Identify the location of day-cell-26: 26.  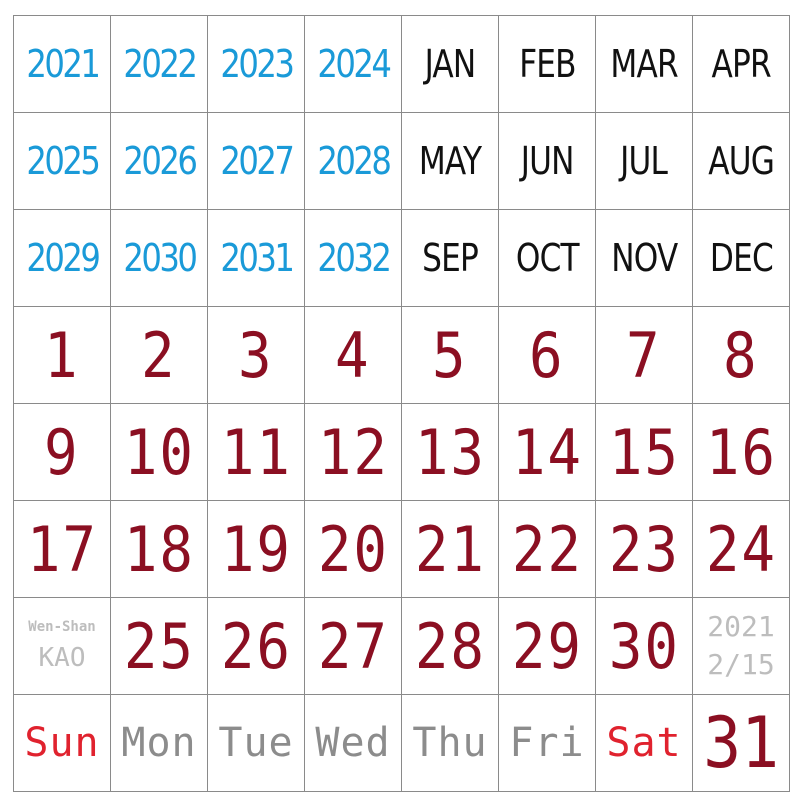
(256, 646).